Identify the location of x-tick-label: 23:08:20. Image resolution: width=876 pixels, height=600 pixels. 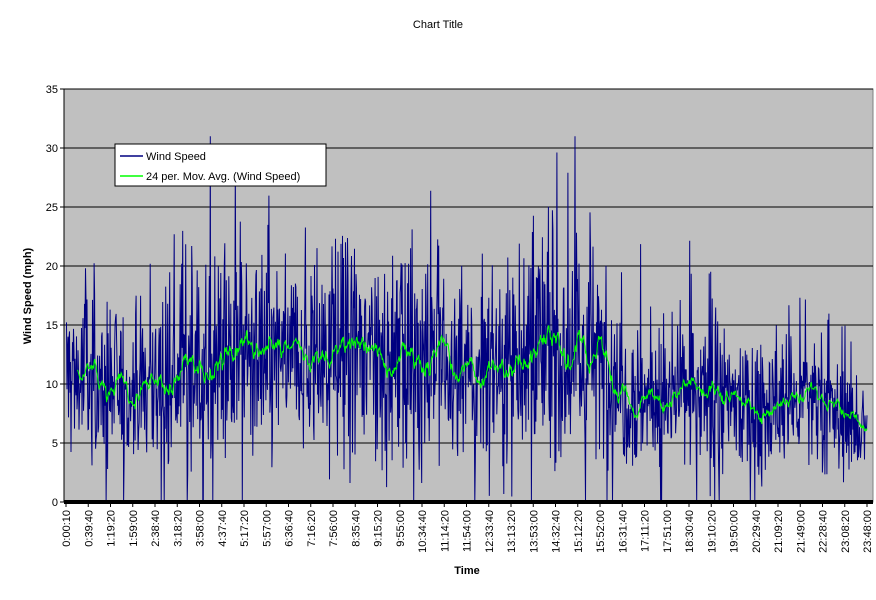
(846, 531).